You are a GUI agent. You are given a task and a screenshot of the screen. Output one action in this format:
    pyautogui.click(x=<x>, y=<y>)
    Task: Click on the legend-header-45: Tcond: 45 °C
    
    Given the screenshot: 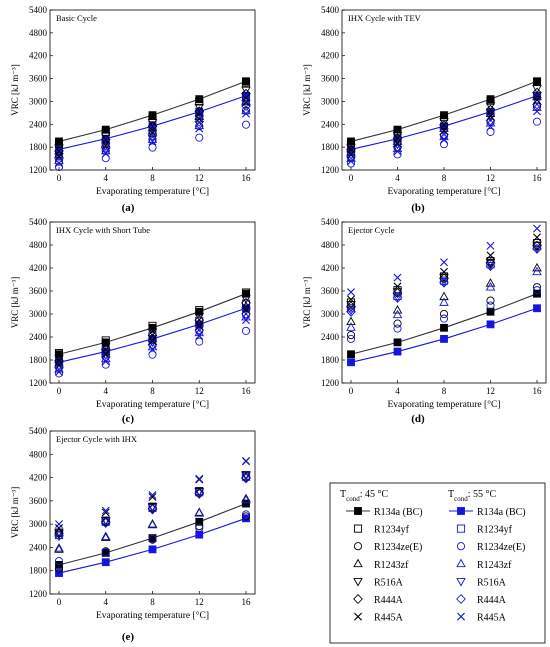 What is the action you would take?
    pyautogui.click(x=364, y=496)
    